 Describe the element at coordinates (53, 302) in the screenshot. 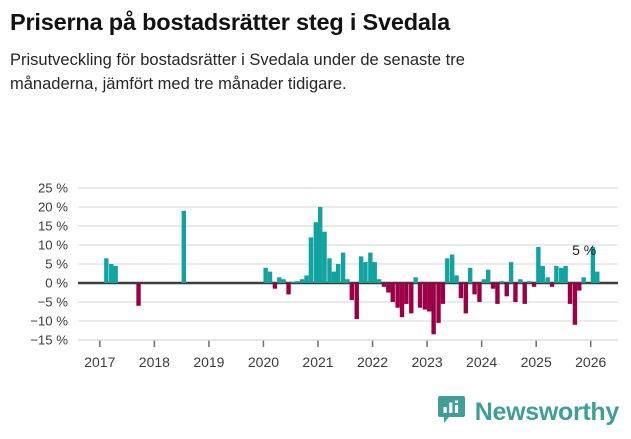

I see `y-axis-tick-label: −5 %` at that location.